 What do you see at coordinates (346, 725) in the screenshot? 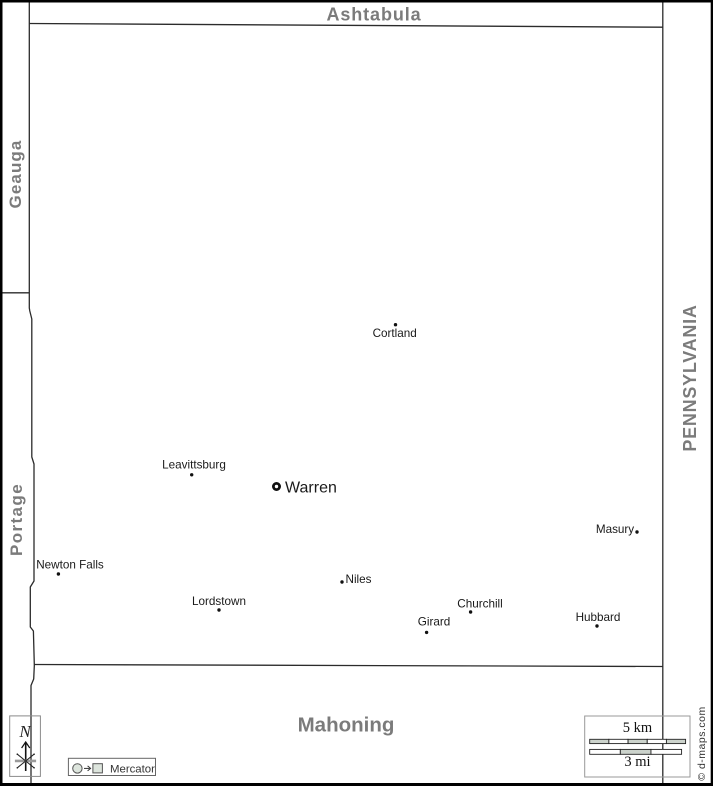
I see `svg-text: Mahoning` at bounding box center [346, 725].